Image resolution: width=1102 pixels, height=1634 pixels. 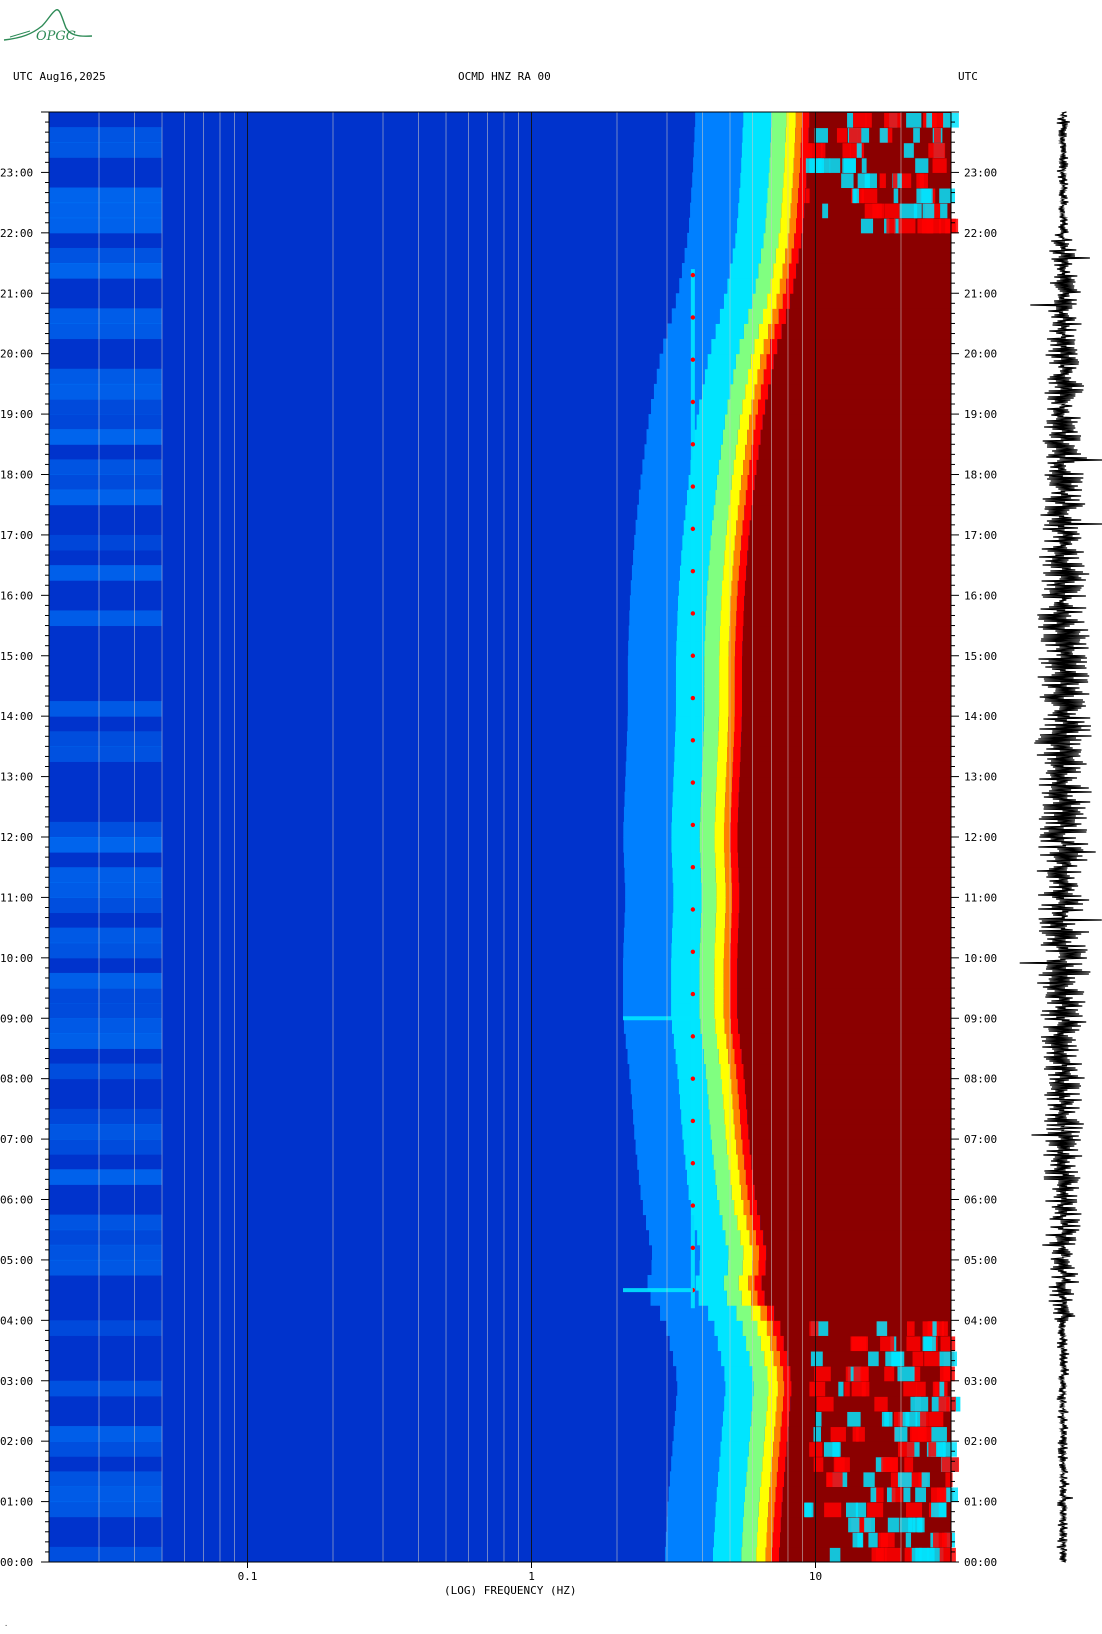 What do you see at coordinates (980, 1079) in the screenshot?
I see `y-tick-label-right: 08:00` at bounding box center [980, 1079].